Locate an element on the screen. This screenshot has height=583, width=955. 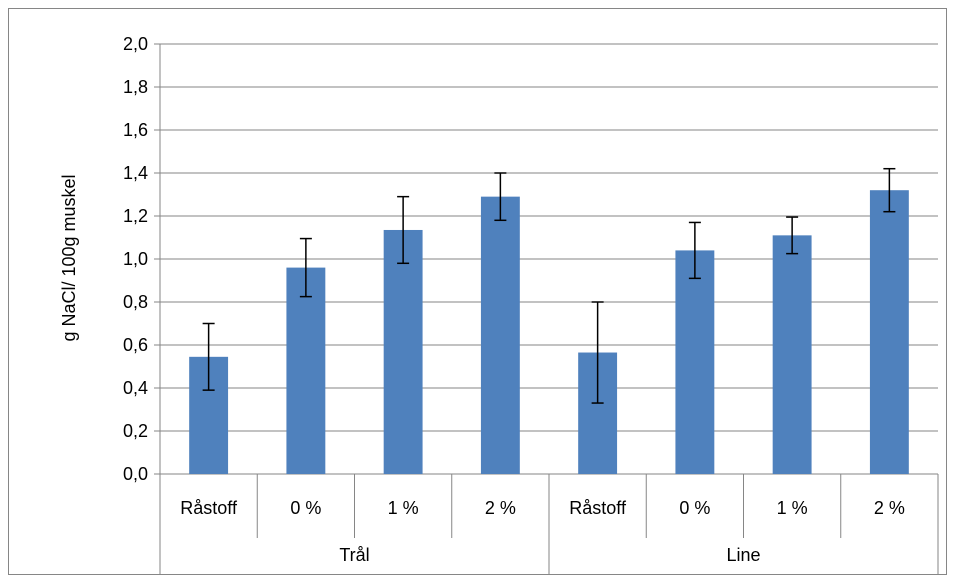
y-tick-label: 0,4 is located at coordinates (135, 388).